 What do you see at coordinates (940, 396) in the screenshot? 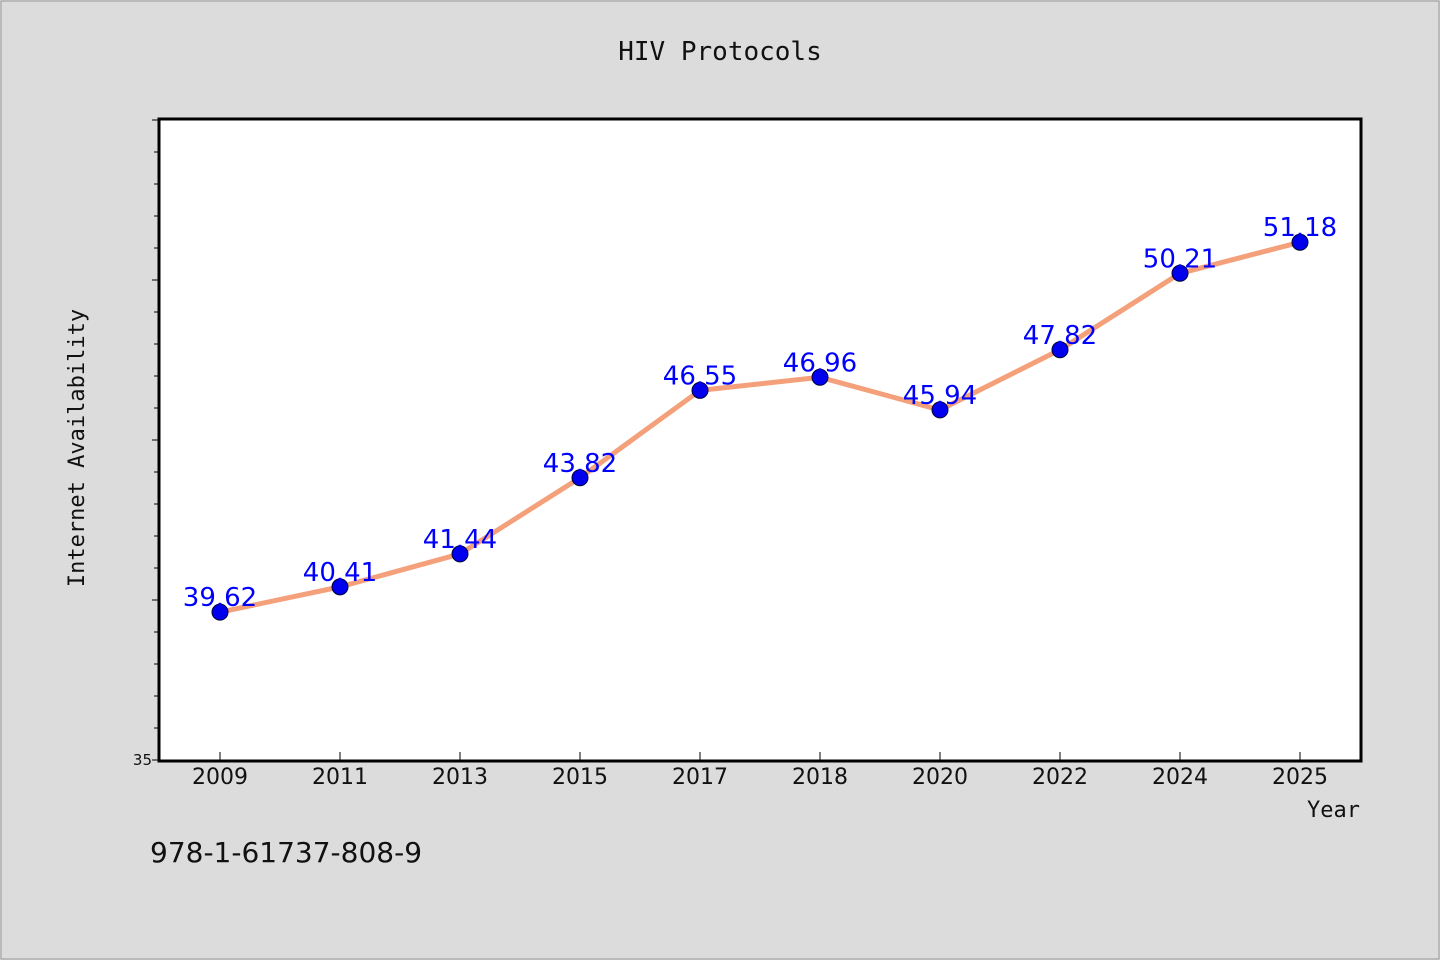
I see `data-label: 45.94` at bounding box center [940, 396].